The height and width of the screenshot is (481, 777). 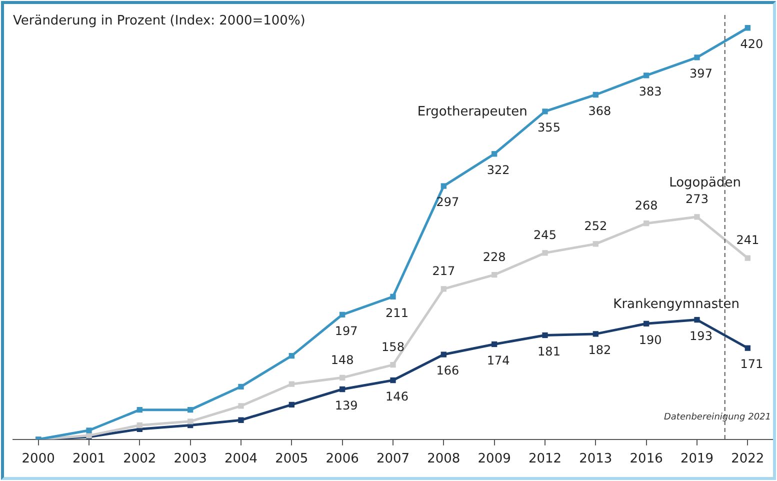 I want to click on data-label: 420, so click(x=752, y=43).